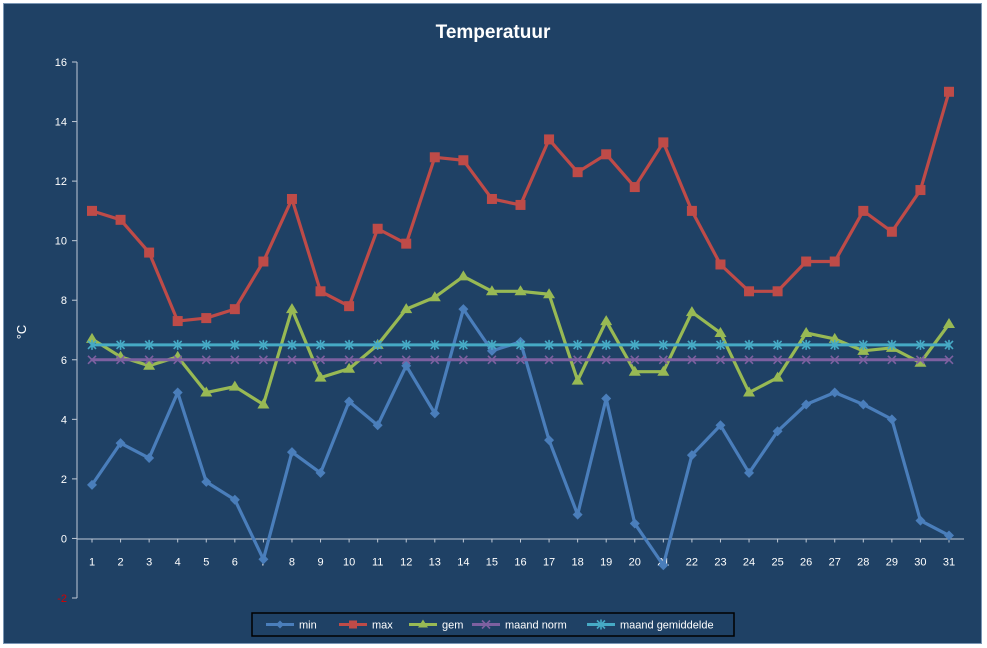 The image size is (987, 648). What do you see at coordinates (64, 480) in the screenshot?
I see `y-tick-label: 2` at bounding box center [64, 480].